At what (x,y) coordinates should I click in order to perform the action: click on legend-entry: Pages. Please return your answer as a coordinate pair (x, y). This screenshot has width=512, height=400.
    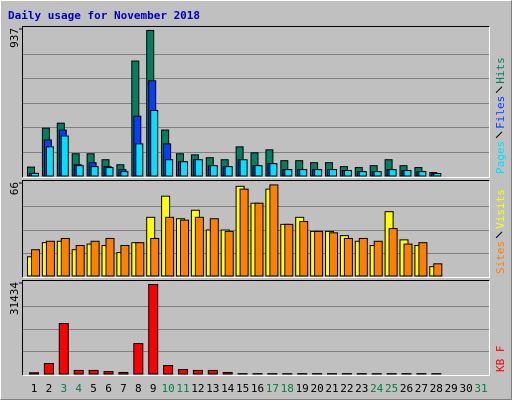
    Looking at the image, I should click on (500, 157).